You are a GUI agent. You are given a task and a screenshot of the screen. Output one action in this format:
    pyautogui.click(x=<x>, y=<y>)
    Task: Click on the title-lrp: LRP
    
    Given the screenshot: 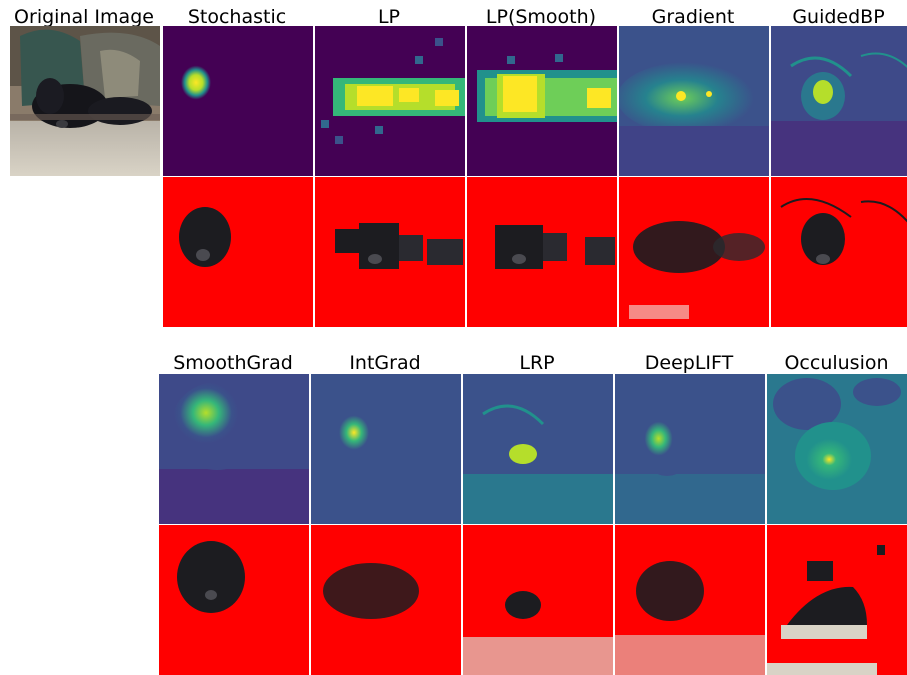 What is the action you would take?
    pyautogui.click(x=537, y=363)
    